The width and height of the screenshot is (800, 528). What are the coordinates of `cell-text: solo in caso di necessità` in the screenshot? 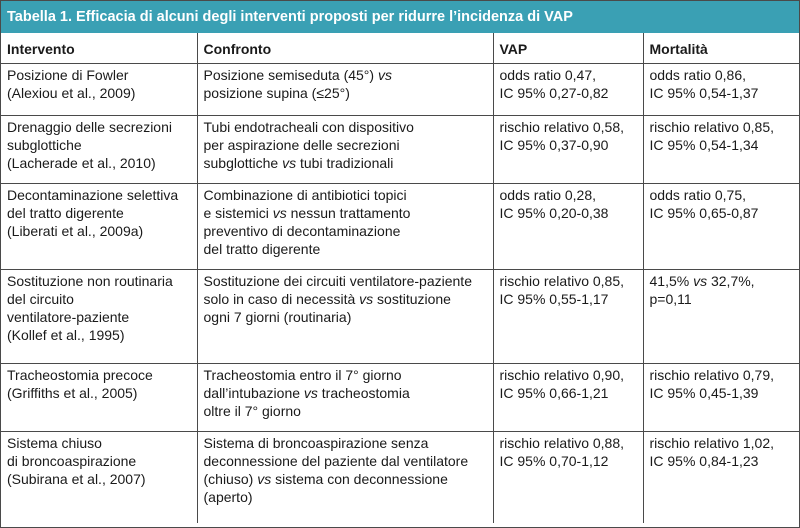 It's located at (281, 298).